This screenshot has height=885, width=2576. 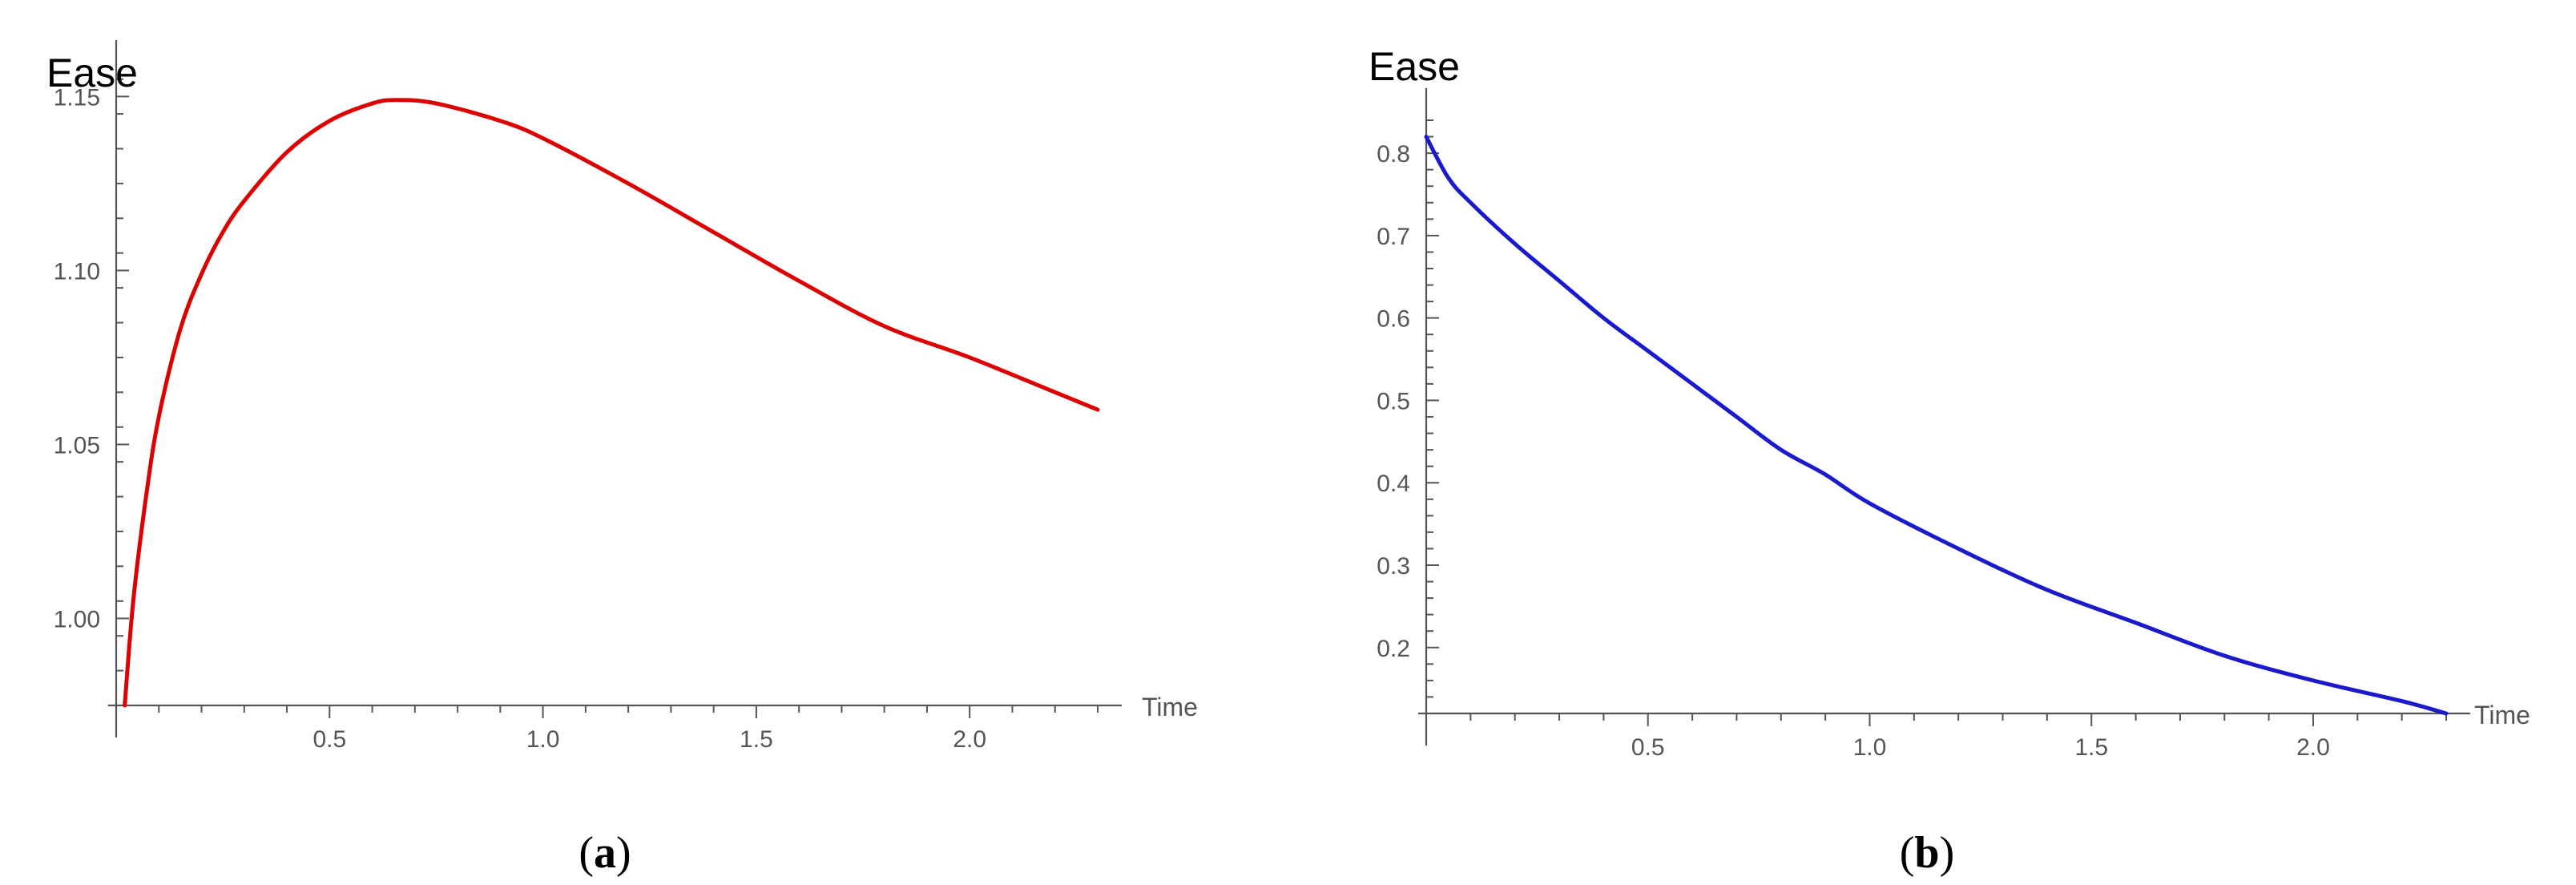 What do you see at coordinates (1393, 649) in the screenshot?
I see `y-tick-label: 0.2` at bounding box center [1393, 649].